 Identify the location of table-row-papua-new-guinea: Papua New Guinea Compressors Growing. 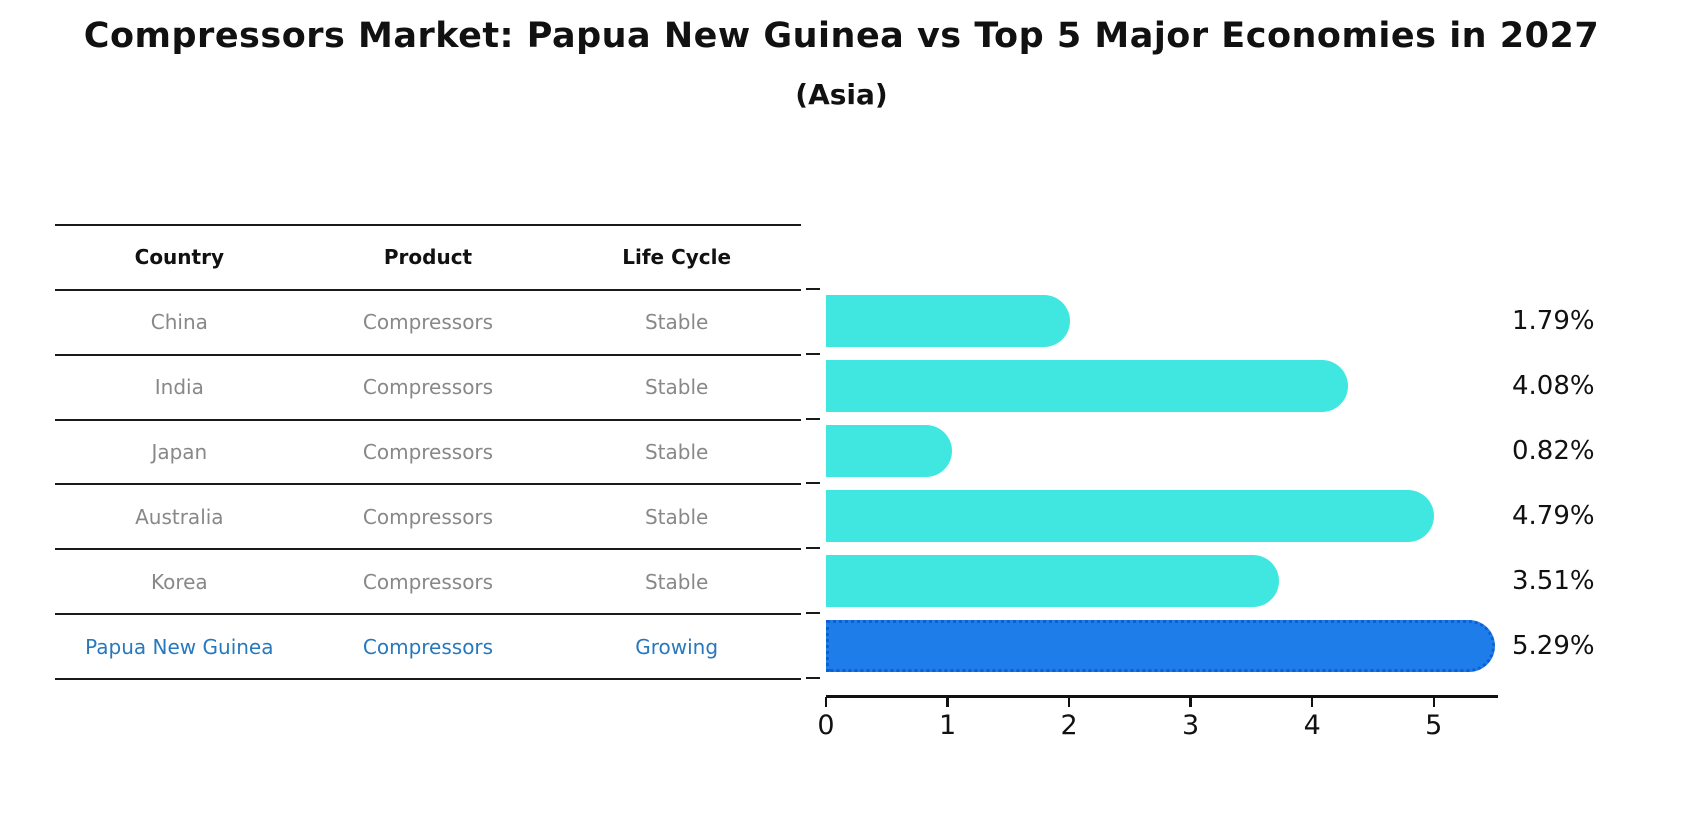
(428, 648).